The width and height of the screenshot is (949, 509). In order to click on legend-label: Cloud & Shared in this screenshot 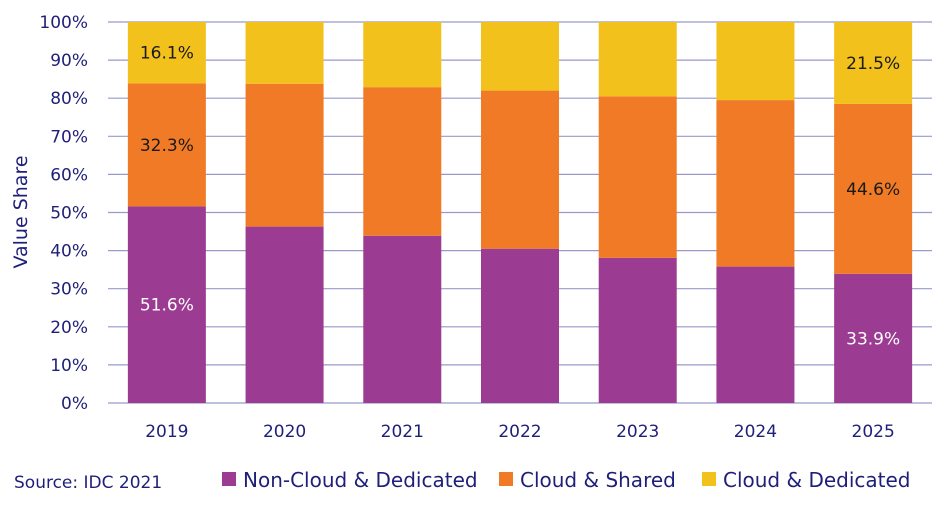, I will do `click(598, 480)`.